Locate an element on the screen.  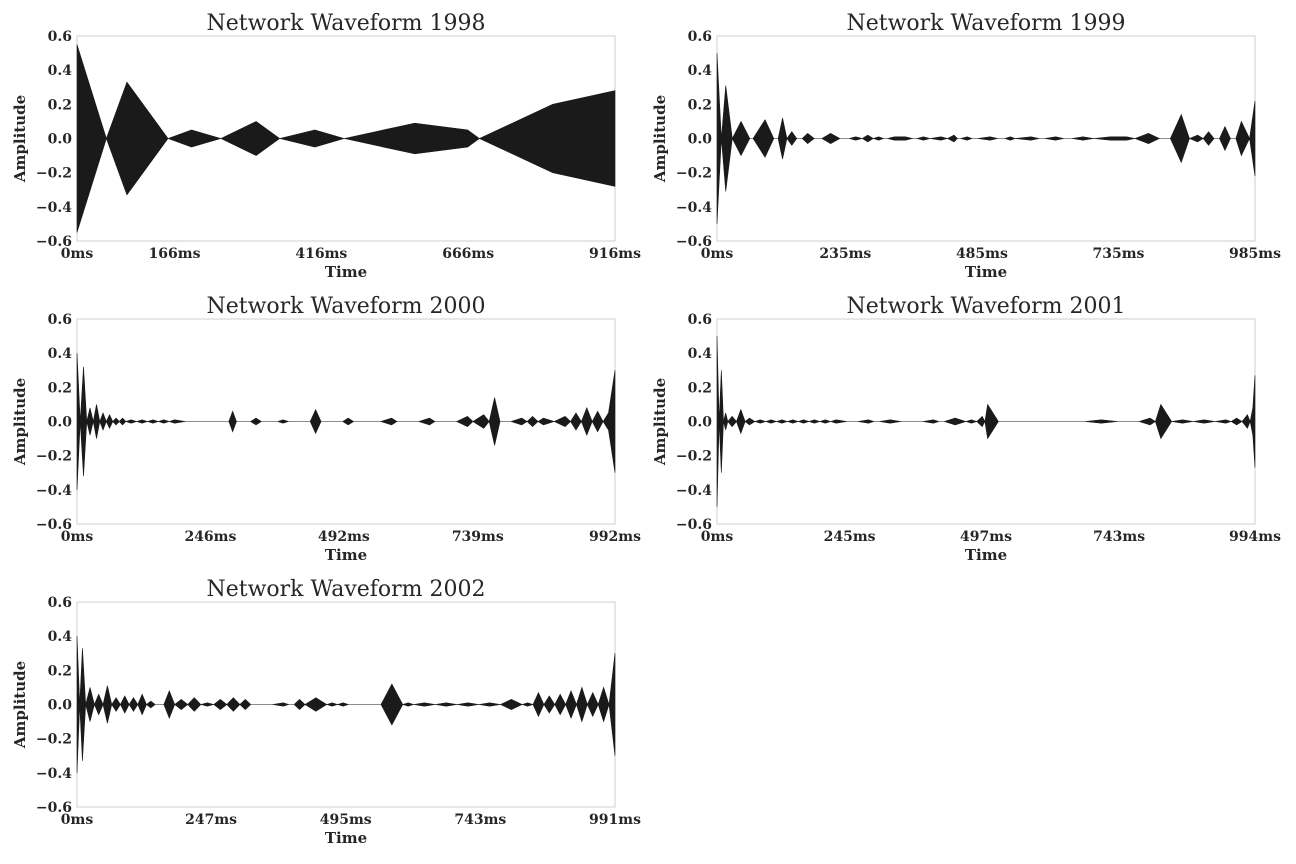
chart-title: Network Waveform 1999 is located at coordinates (985, 23).